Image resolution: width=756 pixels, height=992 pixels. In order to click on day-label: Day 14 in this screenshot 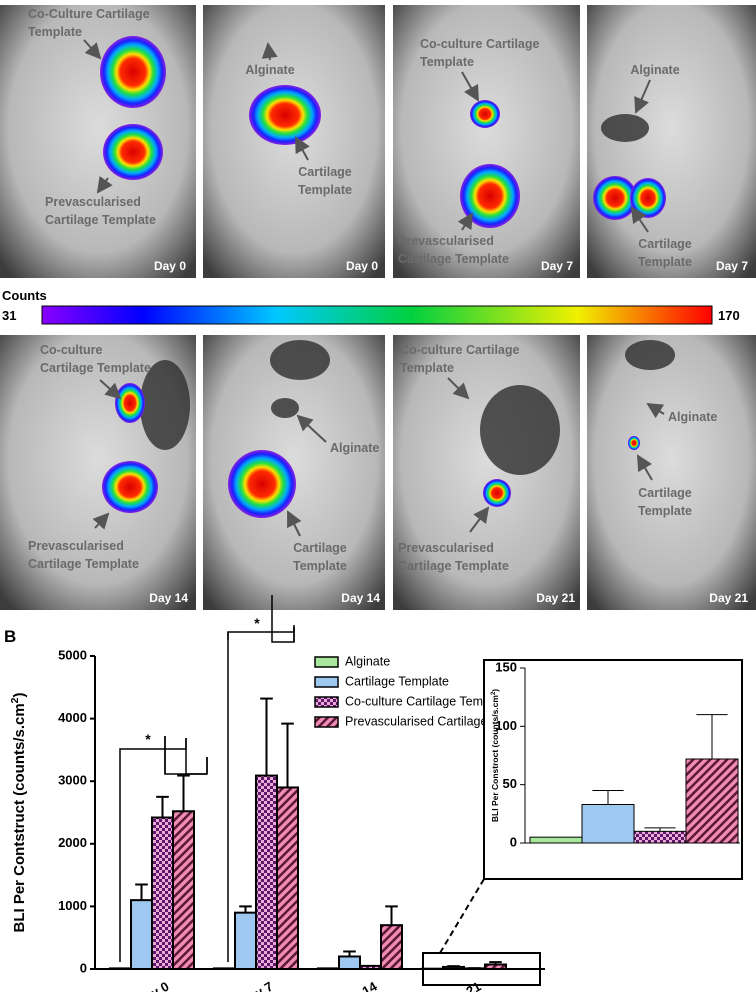, I will do `click(360, 598)`.